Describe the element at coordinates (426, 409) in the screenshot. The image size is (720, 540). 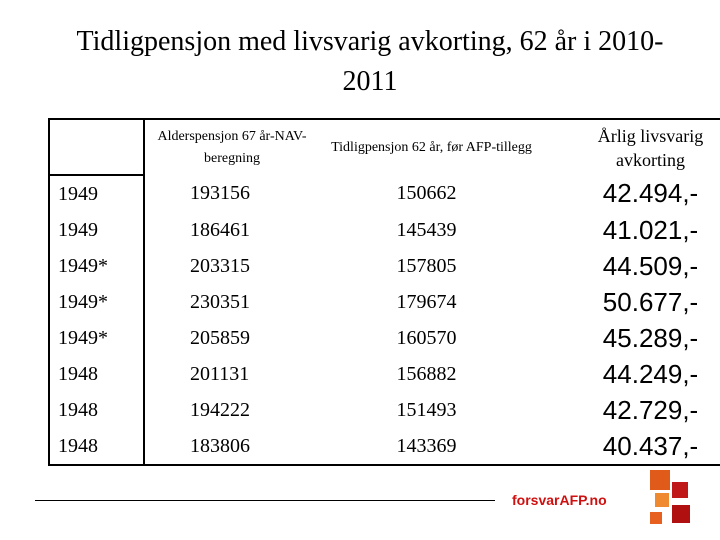
I see `table-cell: 151493` at that location.